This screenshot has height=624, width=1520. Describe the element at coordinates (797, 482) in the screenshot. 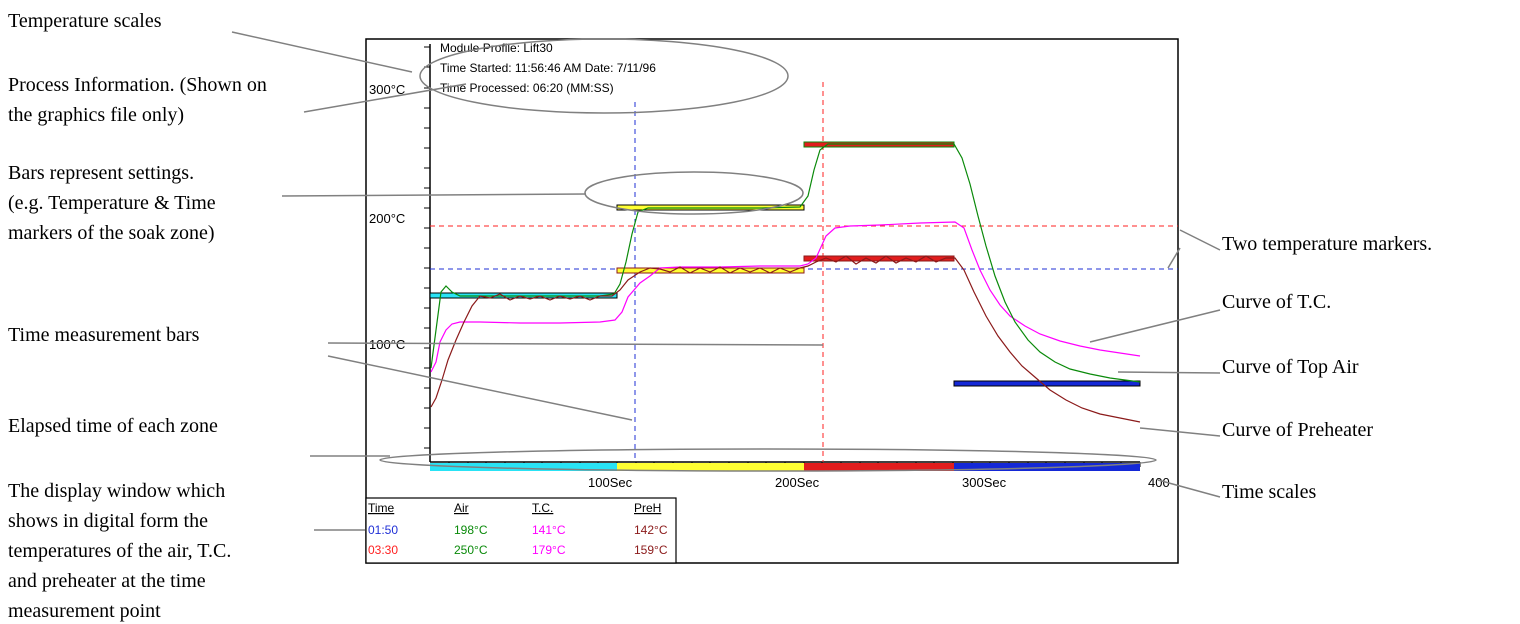

I see `x-tick-label-200: 200Sec` at that location.